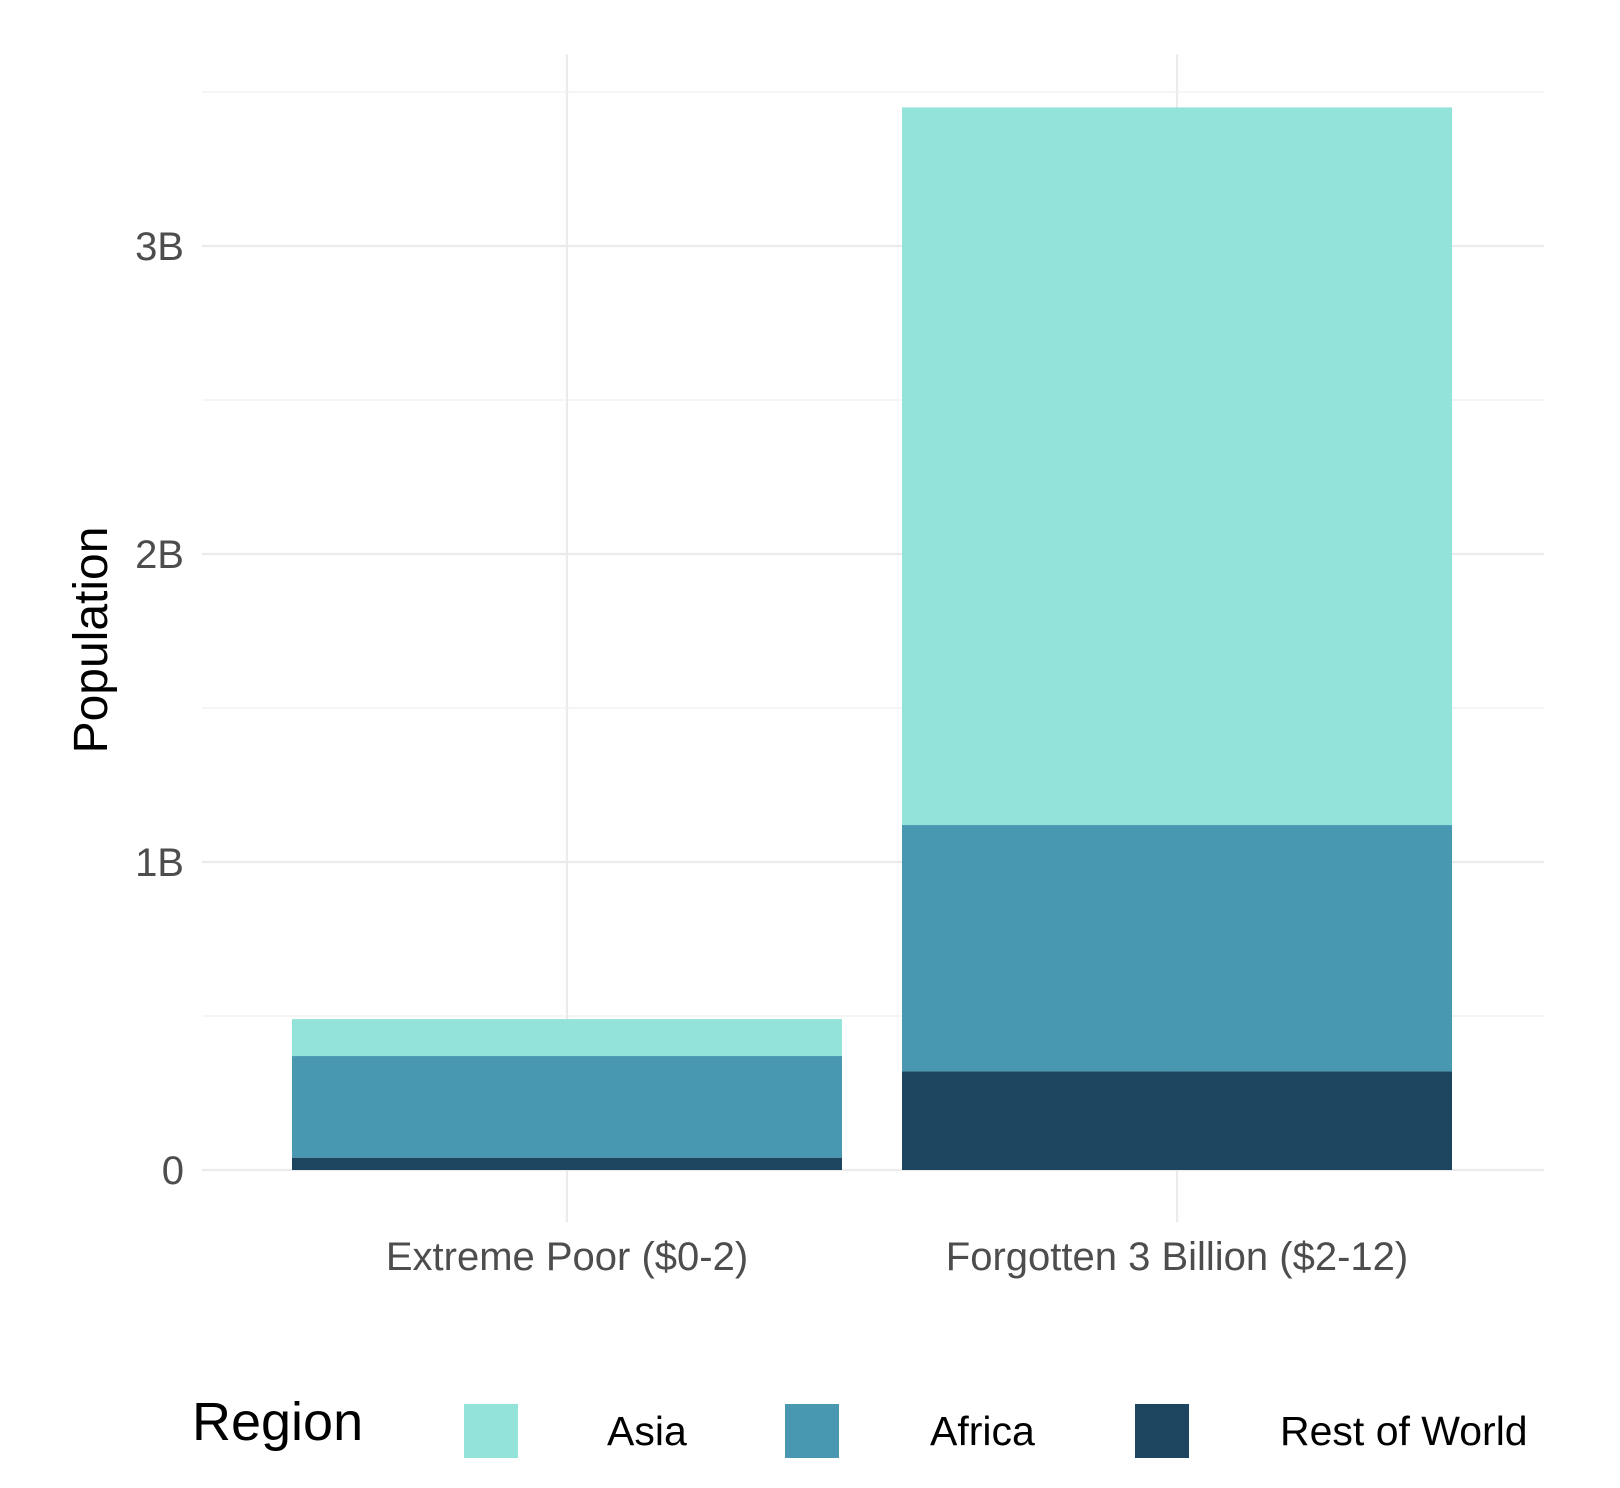  Describe the element at coordinates (567, 1257) in the screenshot. I see `x-tick-label: Extreme Poor ($0-2)` at that location.